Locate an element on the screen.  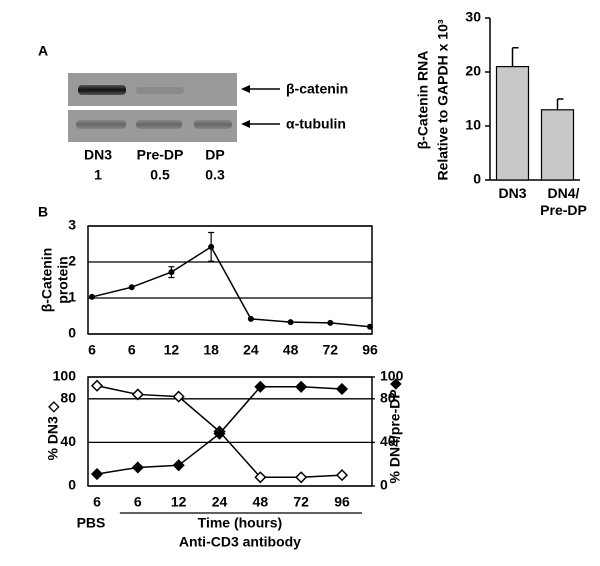
y2-tick-label: 40 is located at coordinates (388, 441).